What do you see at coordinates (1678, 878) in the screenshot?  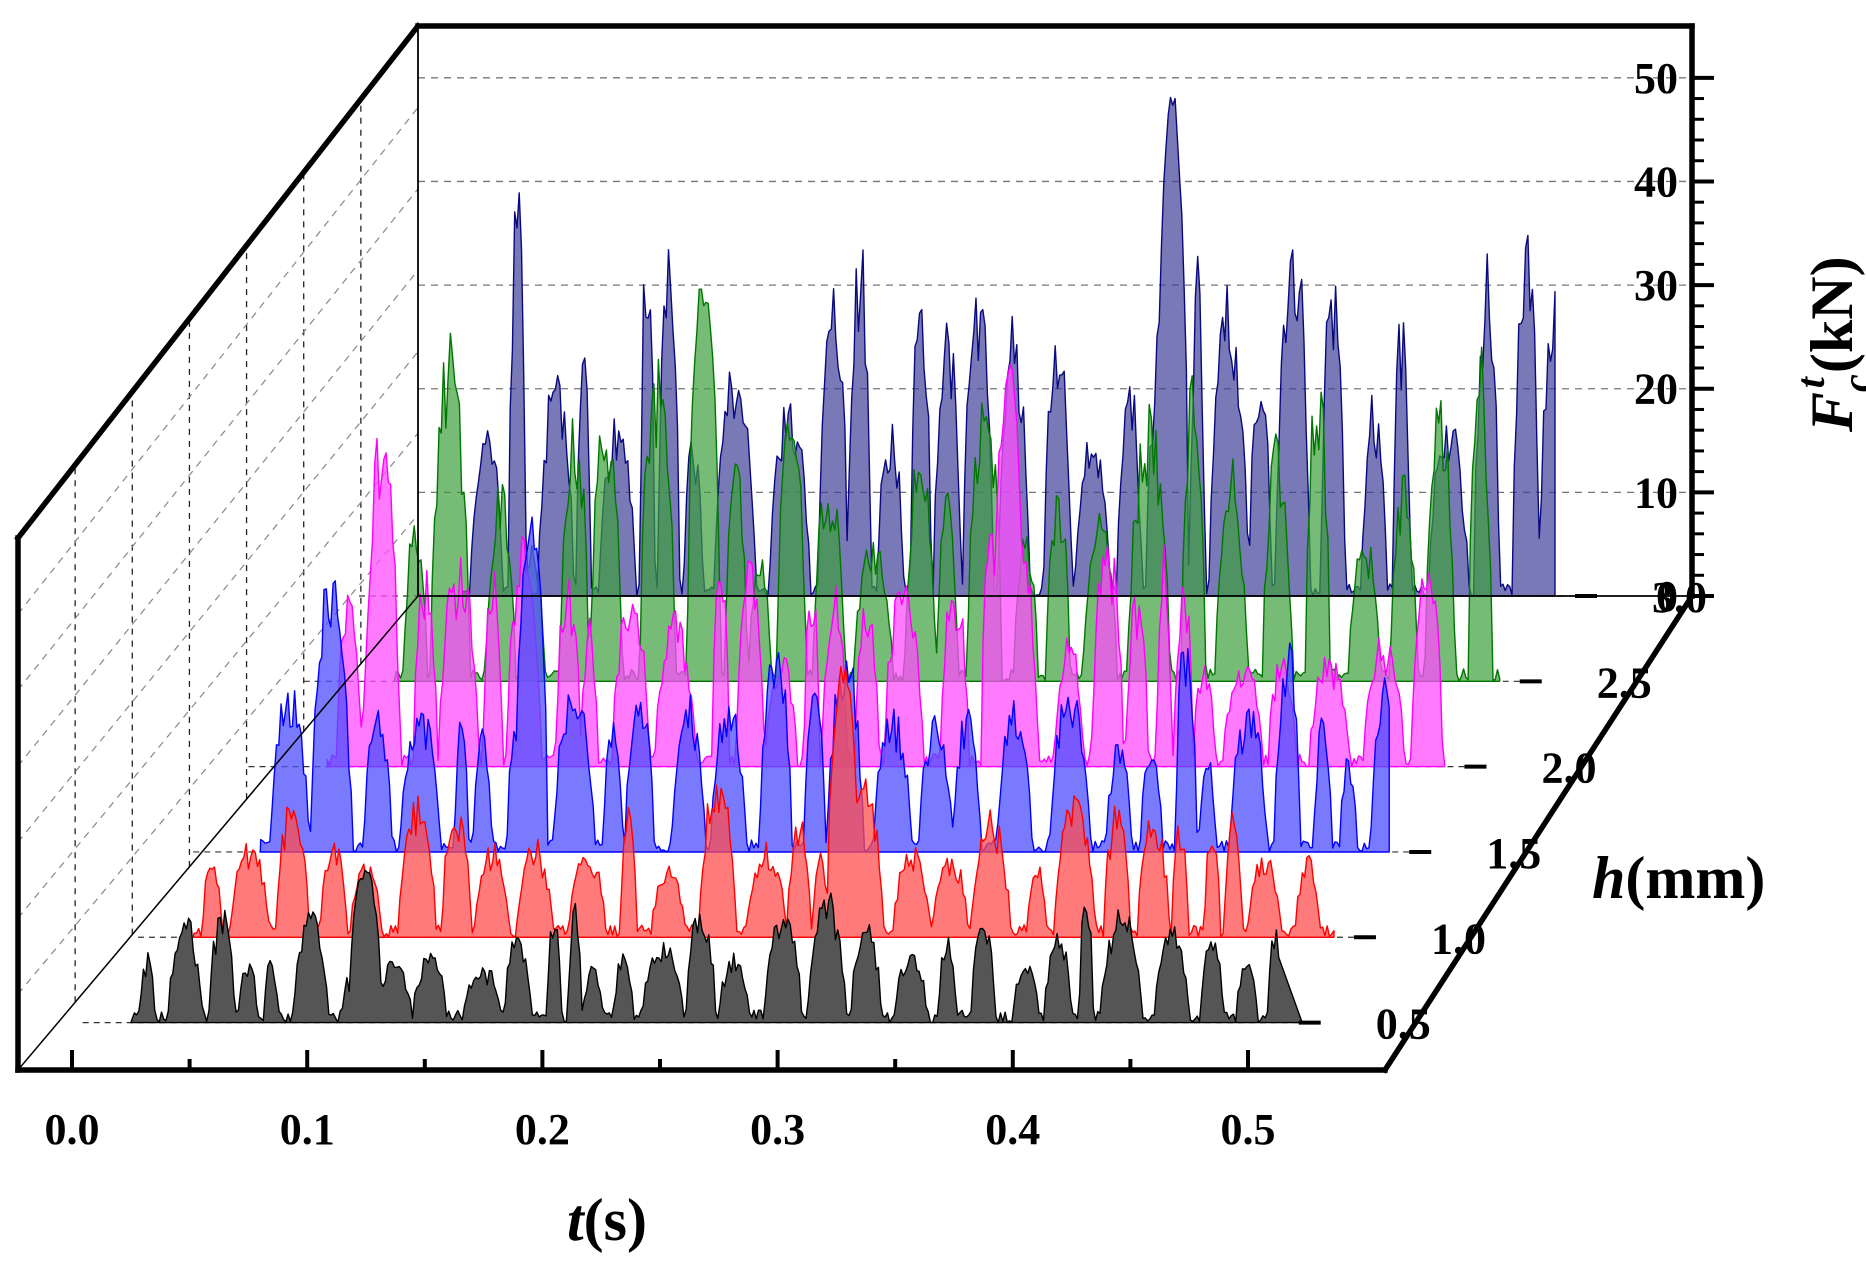 I see `z-axis-title: h(mm)` at bounding box center [1678, 878].